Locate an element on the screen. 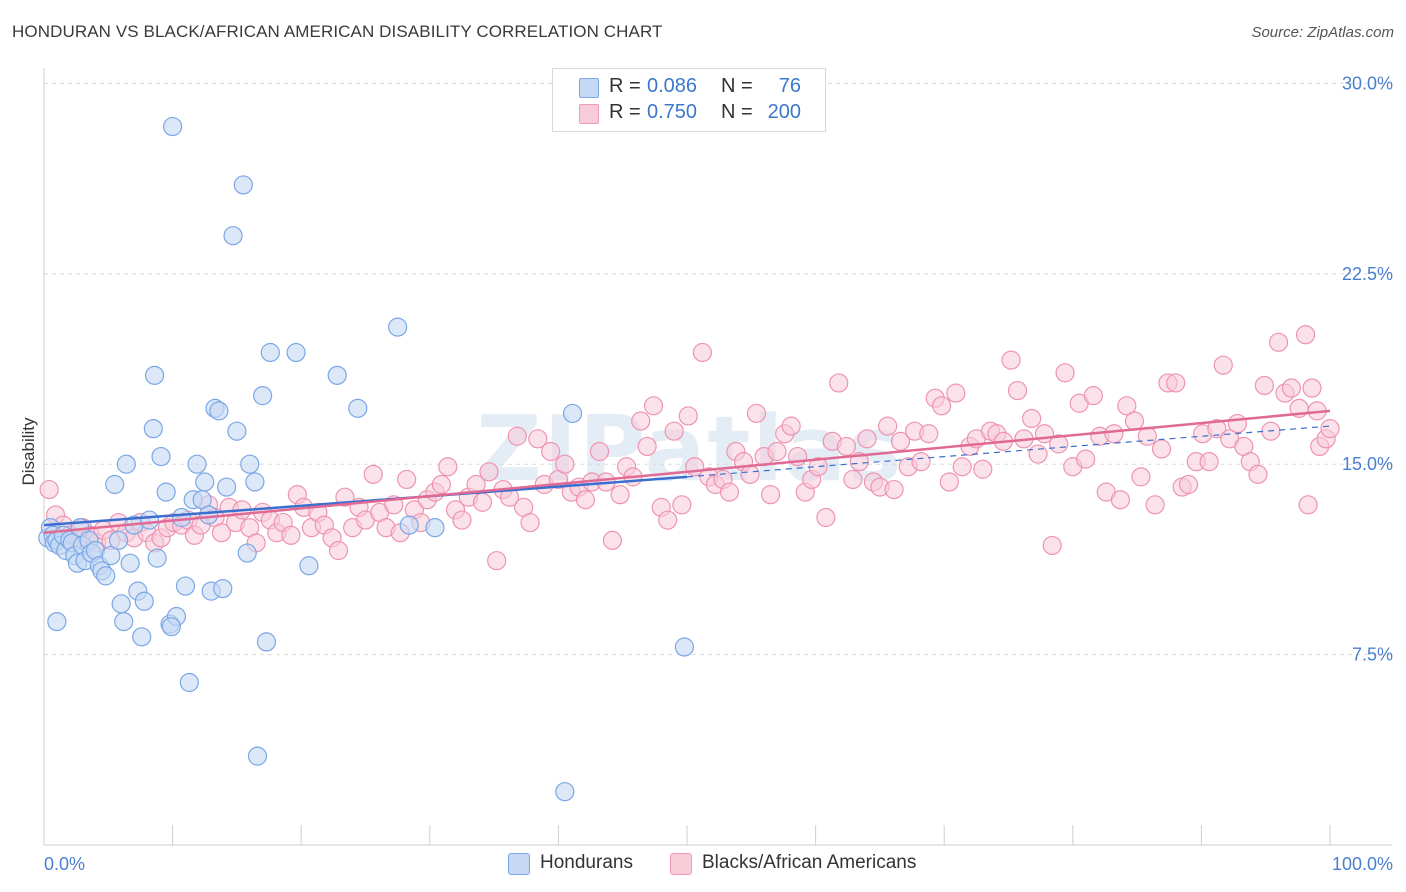 This screenshot has height=892, width=1406. y-tick-label: 22.5% is located at coordinates (1367, 274).